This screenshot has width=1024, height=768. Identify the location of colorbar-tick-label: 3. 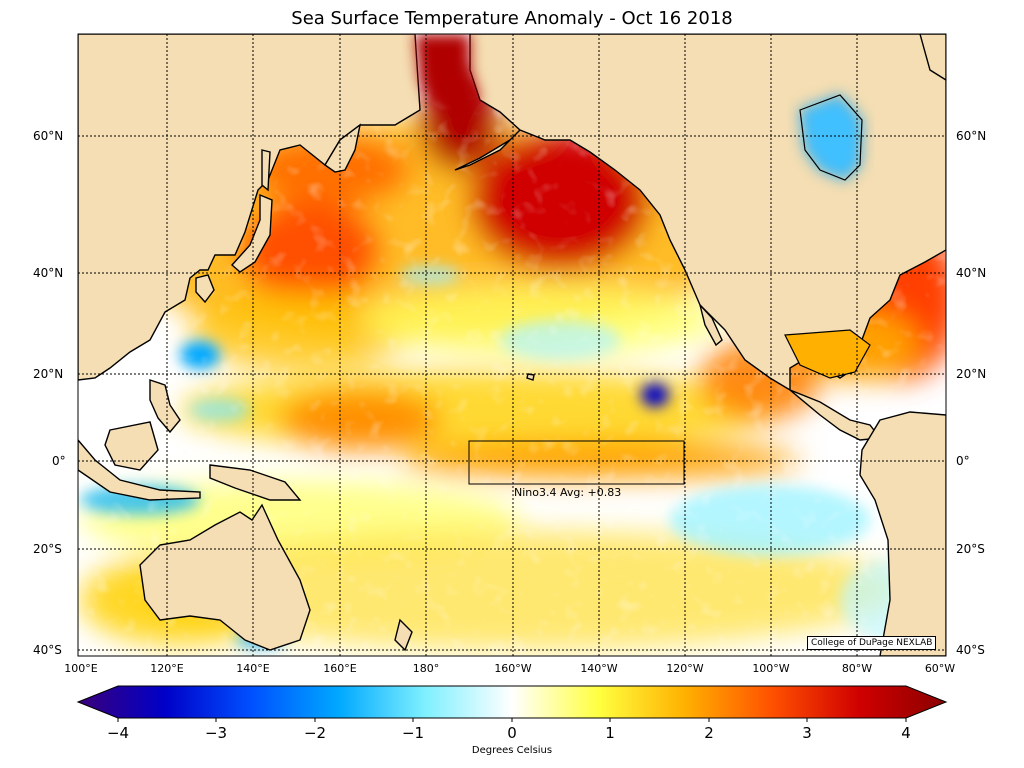
(807, 733).